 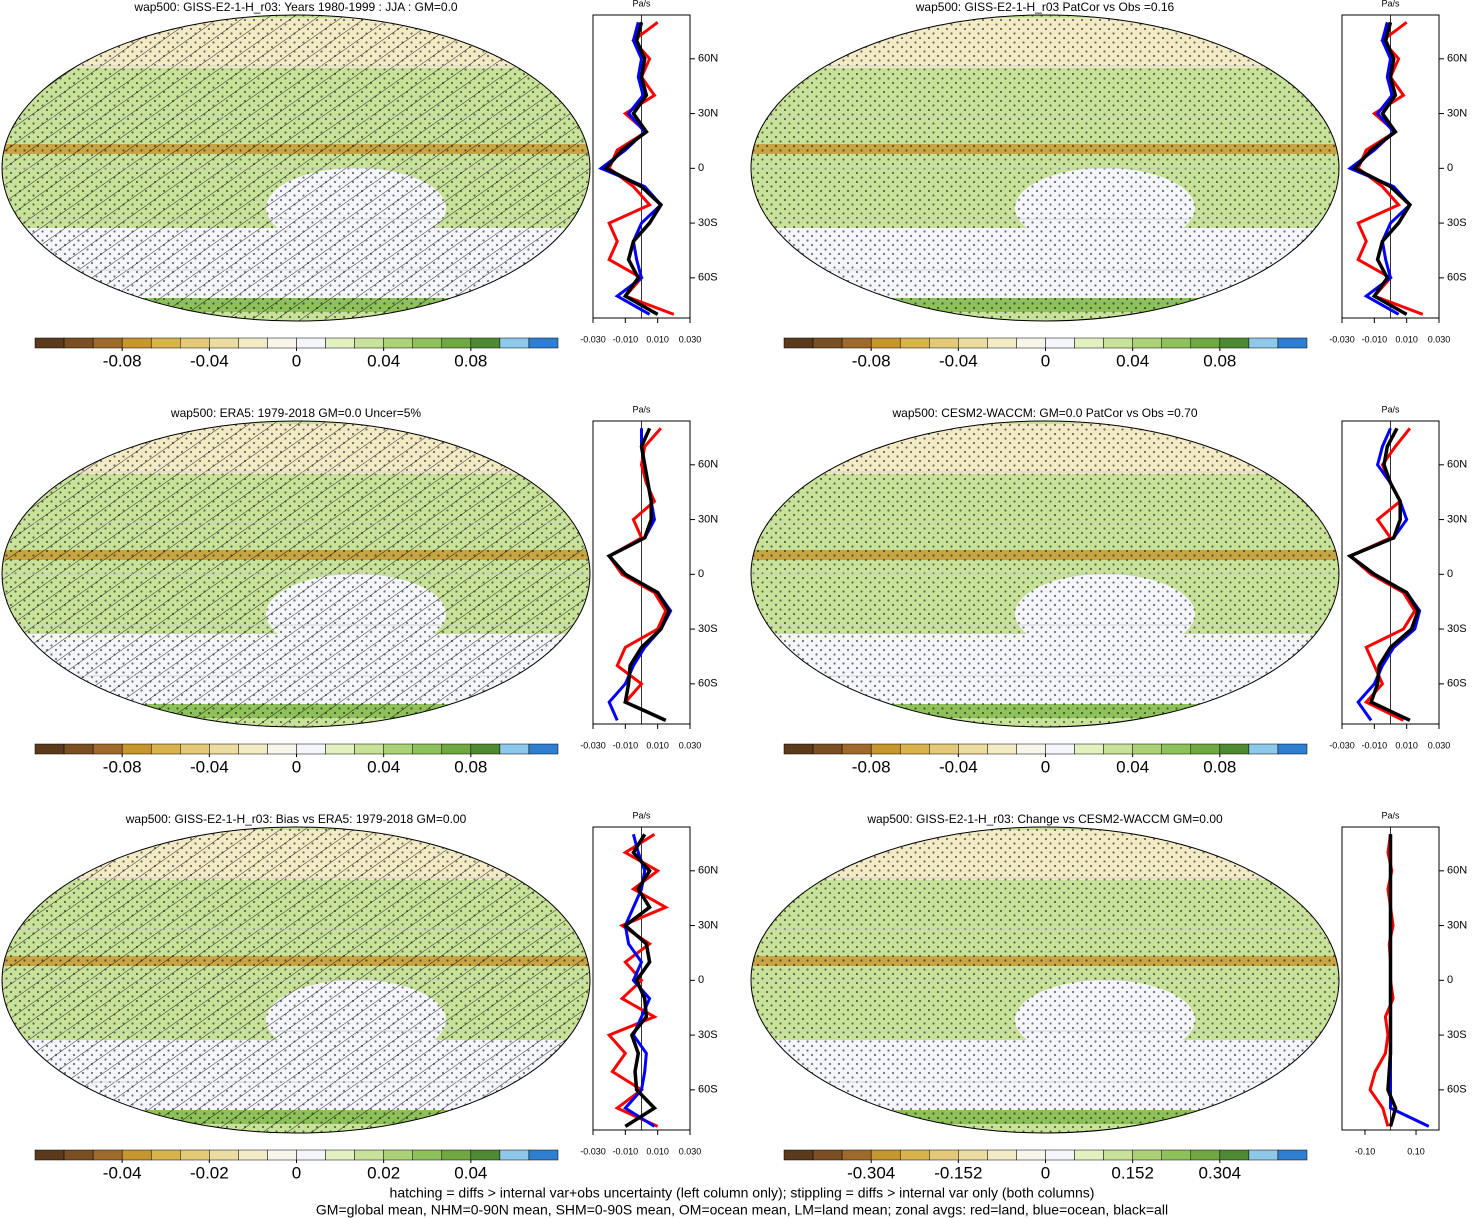 I want to click on map-body, so click(x=296, y=168).